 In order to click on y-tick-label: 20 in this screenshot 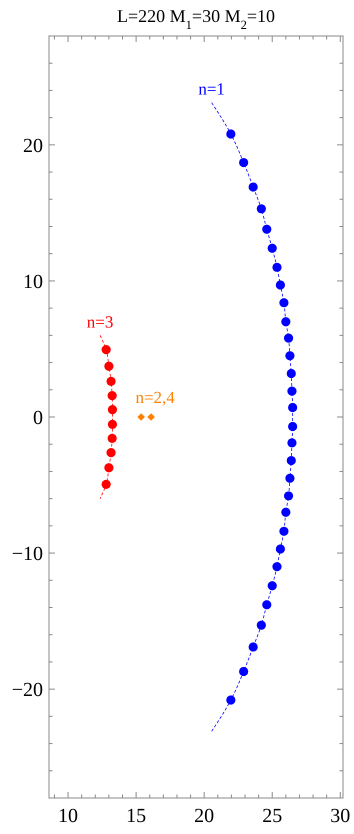, I will do `click(33, 145)`.